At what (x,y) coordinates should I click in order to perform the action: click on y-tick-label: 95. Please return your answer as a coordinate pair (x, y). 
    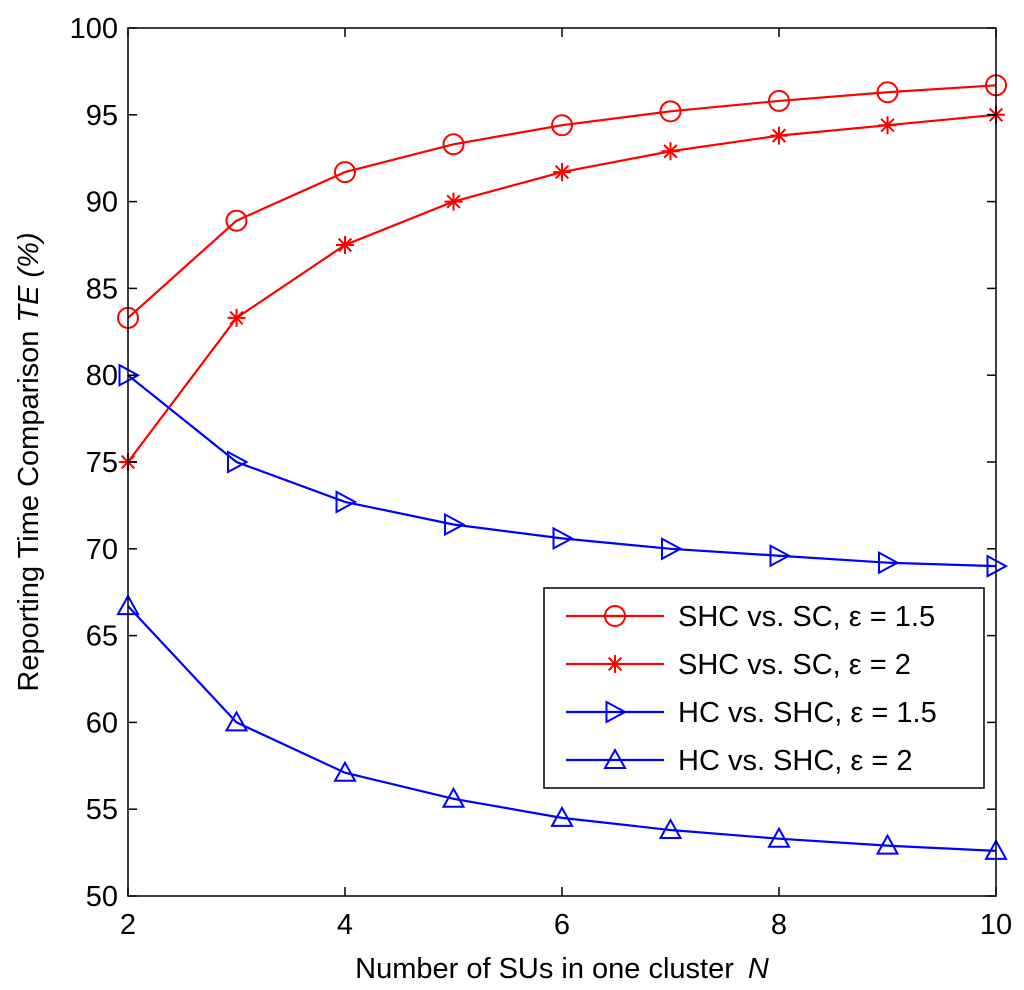
    Looking at the image, I should click on (102, 116).